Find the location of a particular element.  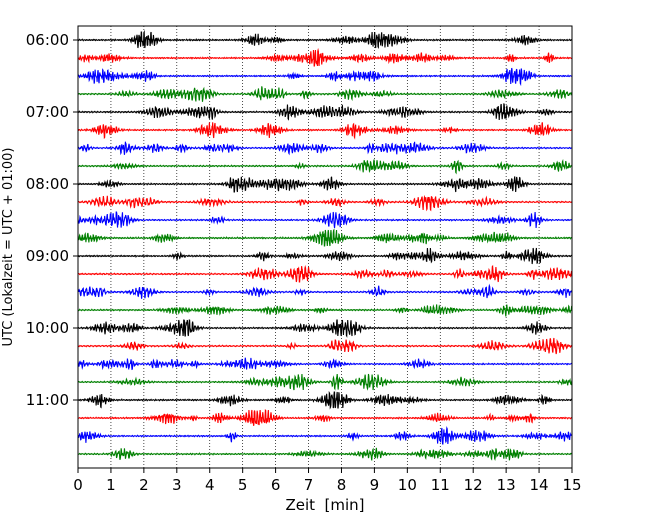

x-tick-label: 13 is located at coordinates (506, 485).